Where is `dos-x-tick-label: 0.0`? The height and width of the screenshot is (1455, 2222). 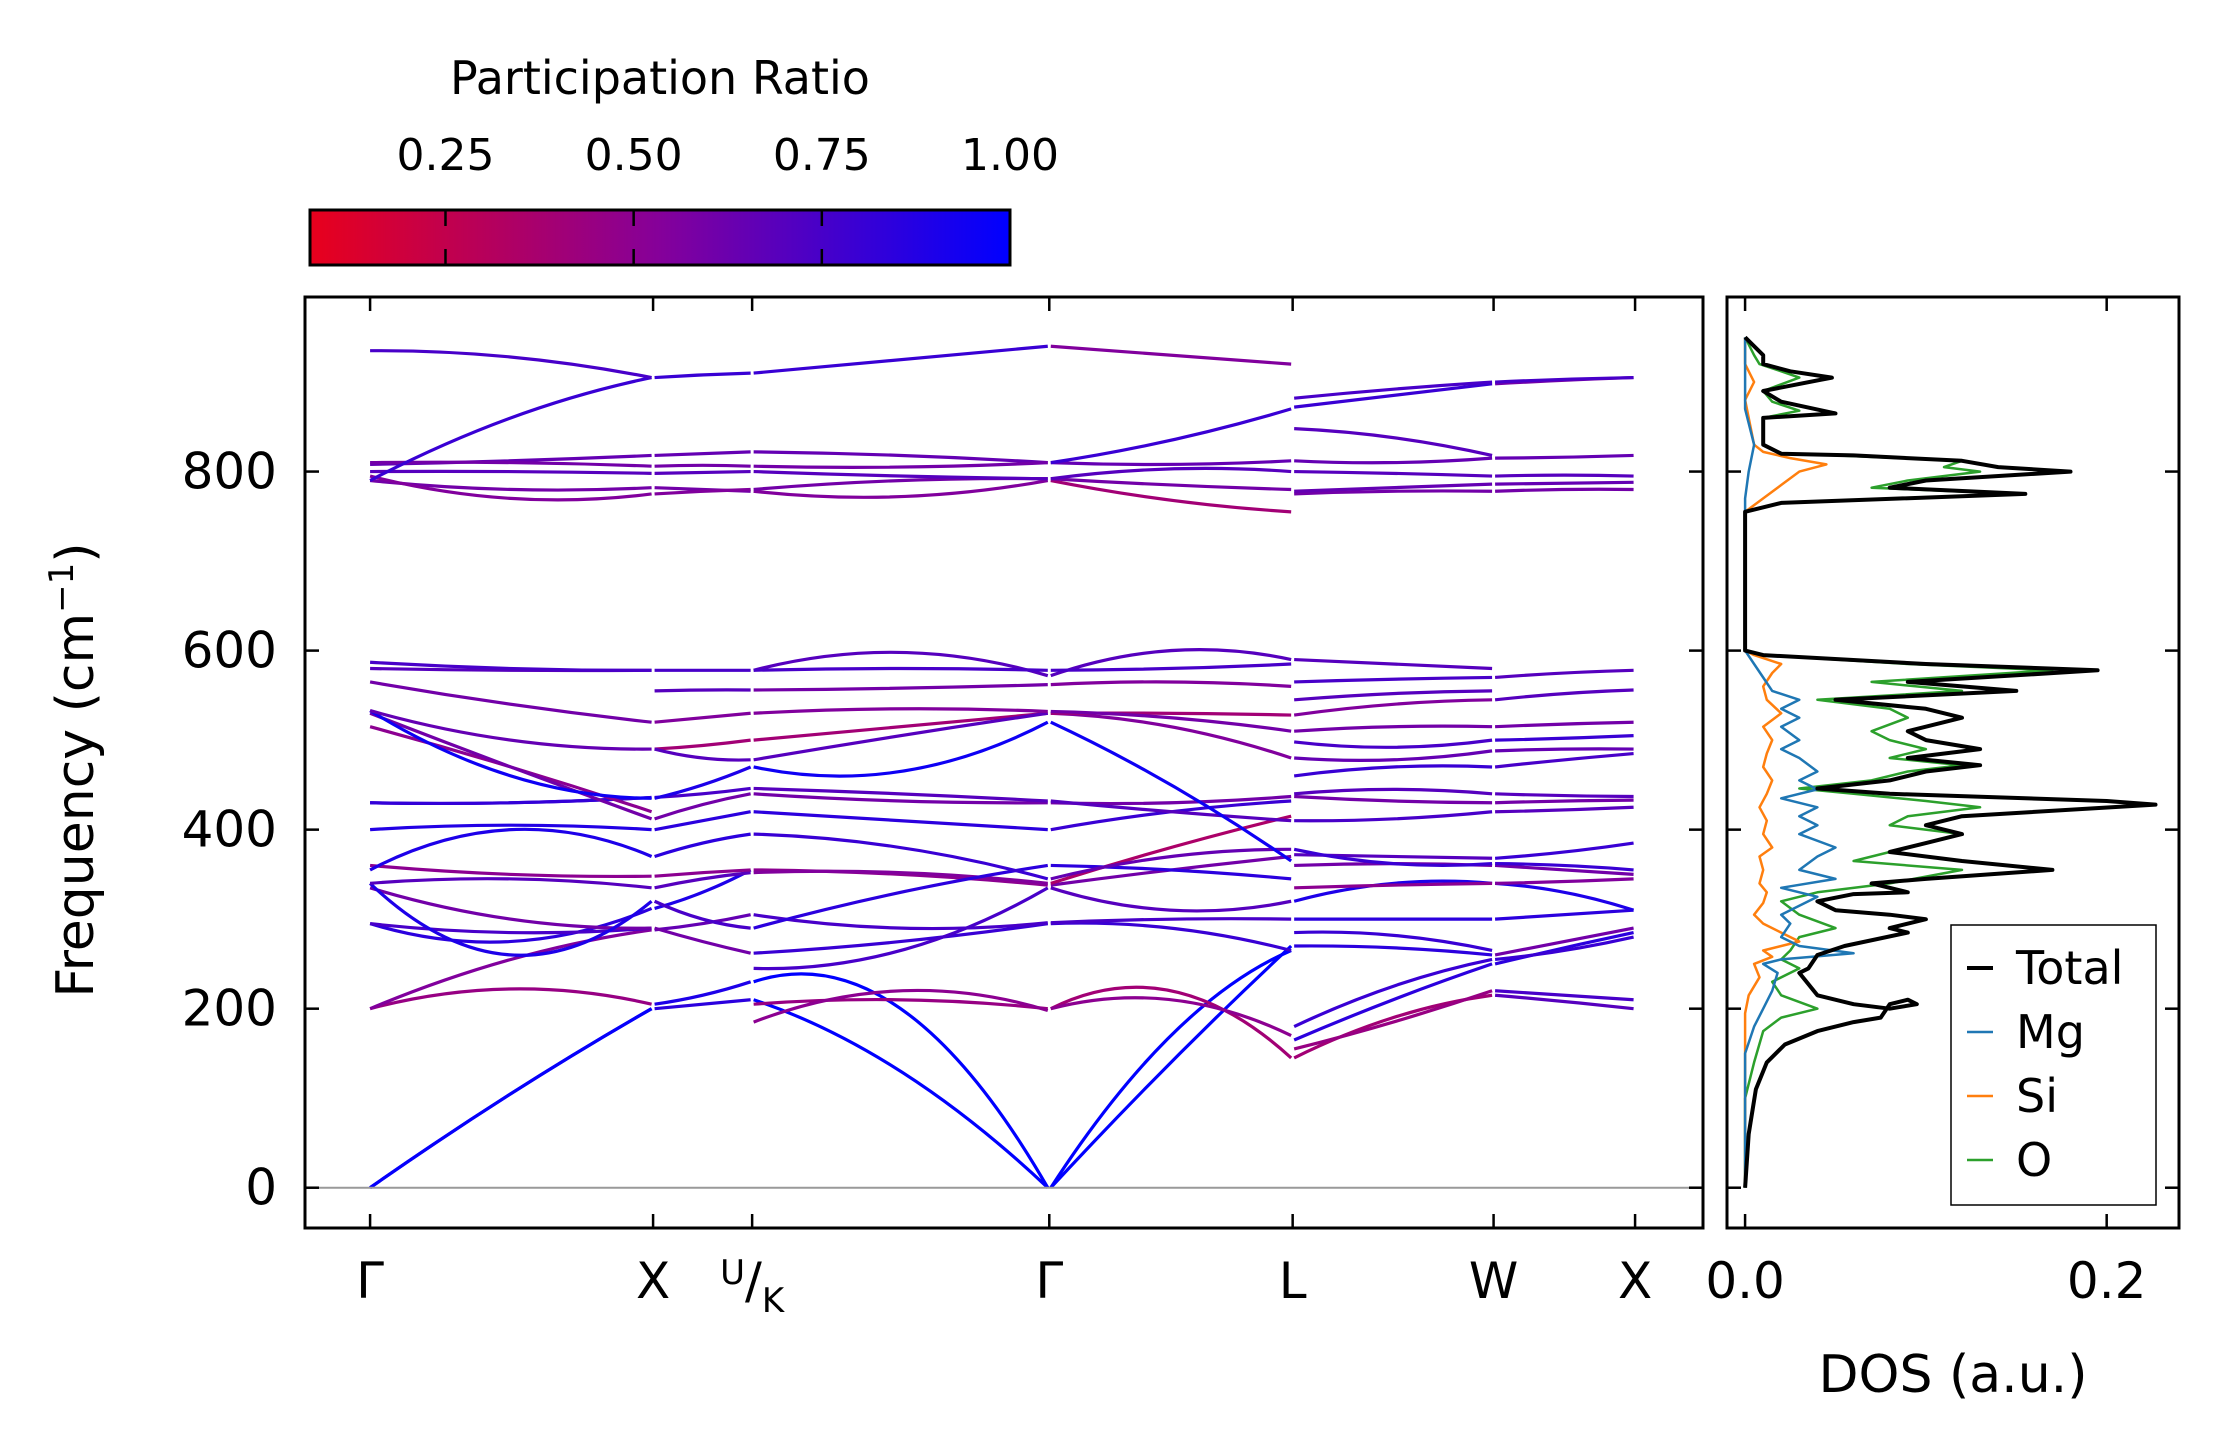 dos-x-tick-label: 0.0 is located at coordinates (1745, 1281).